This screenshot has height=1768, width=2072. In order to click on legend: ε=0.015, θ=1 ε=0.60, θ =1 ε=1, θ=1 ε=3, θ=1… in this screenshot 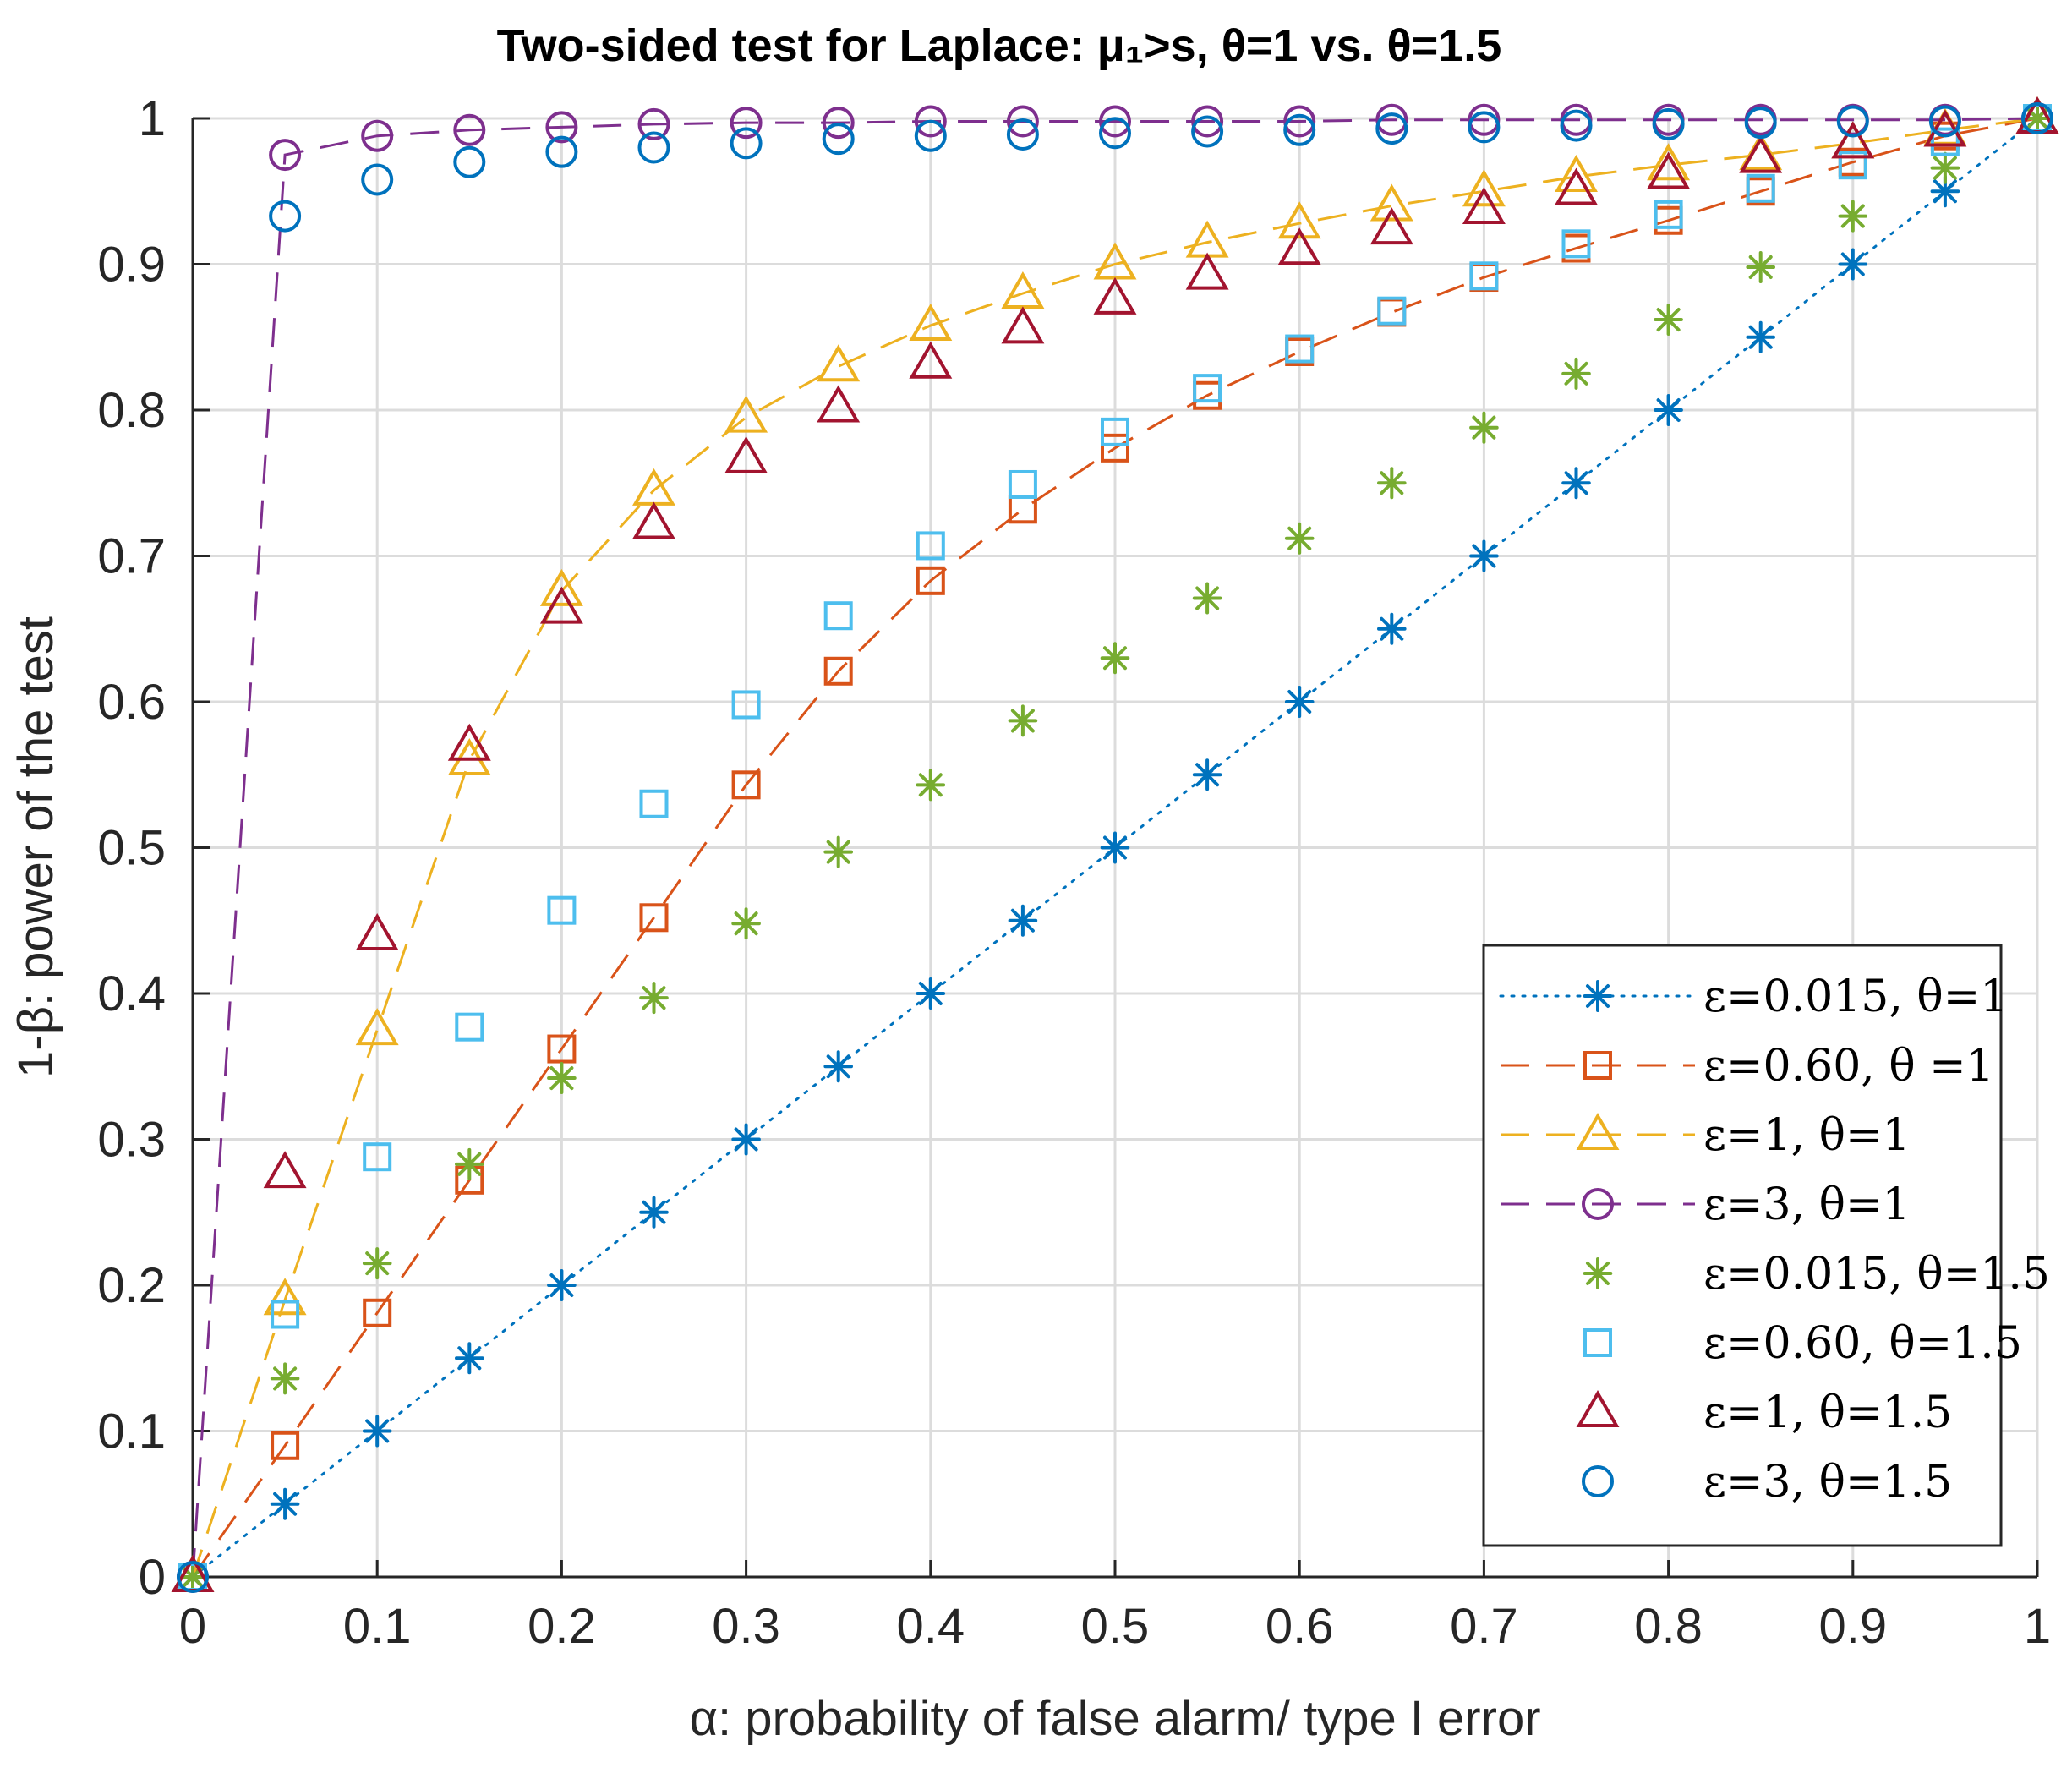, I will do `click(1766, 1246)`.